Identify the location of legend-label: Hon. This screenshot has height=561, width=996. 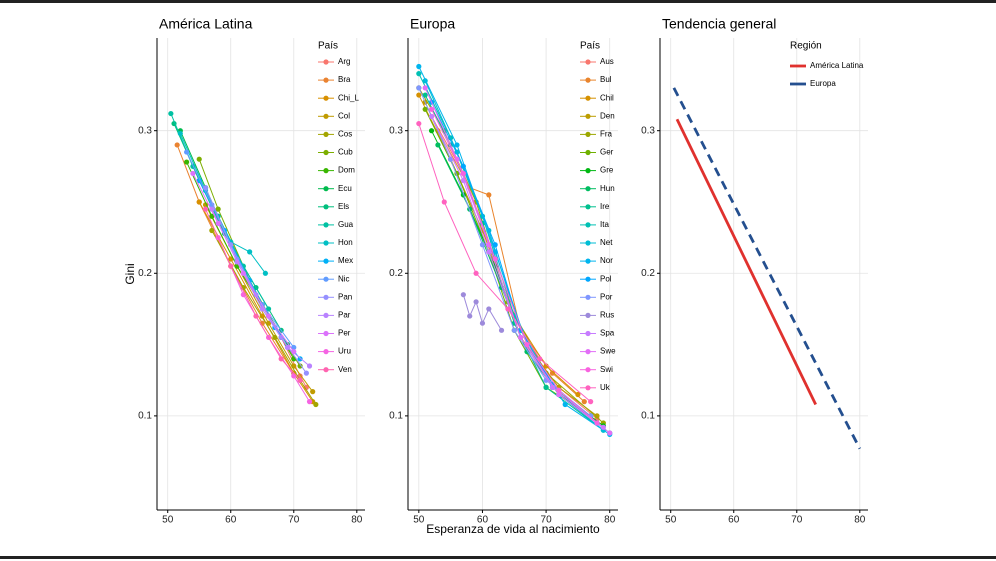
(345, 242).